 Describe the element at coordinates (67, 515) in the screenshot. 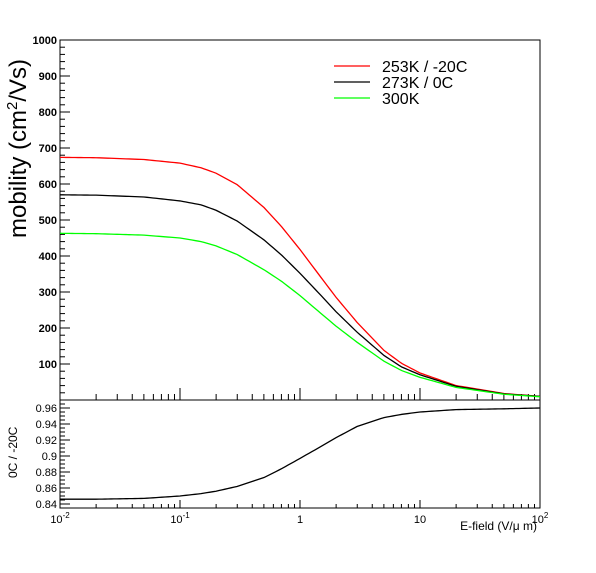

I see `x-tick-label-exp: -2` at that location.